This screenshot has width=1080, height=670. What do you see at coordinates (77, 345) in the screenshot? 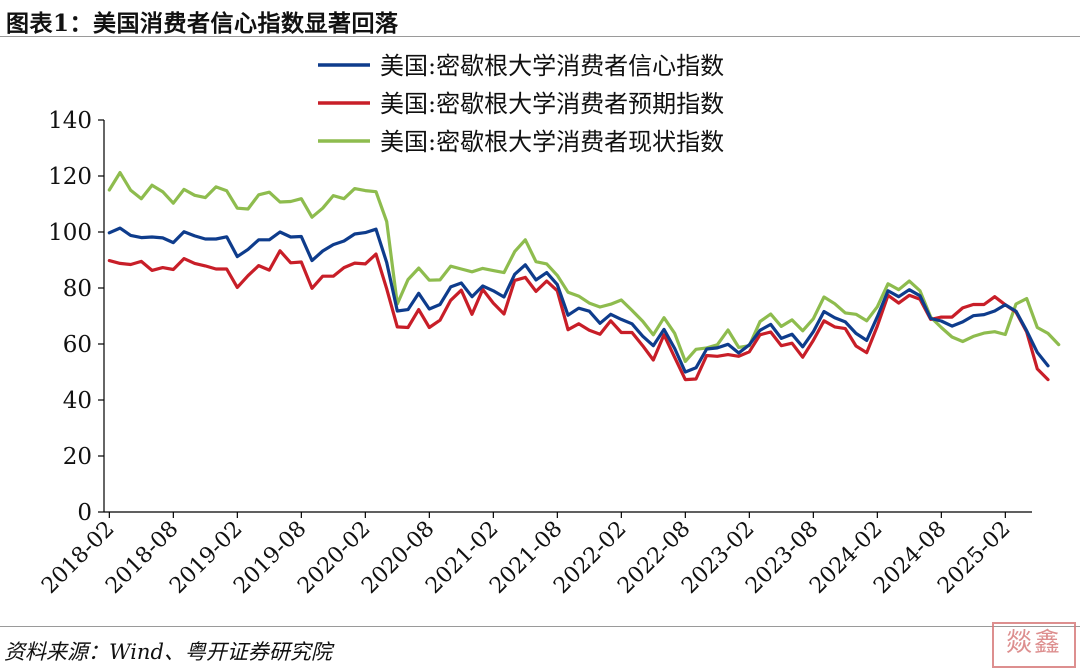
I see `y-tick-label: 60` at bounding box center [77, 345].